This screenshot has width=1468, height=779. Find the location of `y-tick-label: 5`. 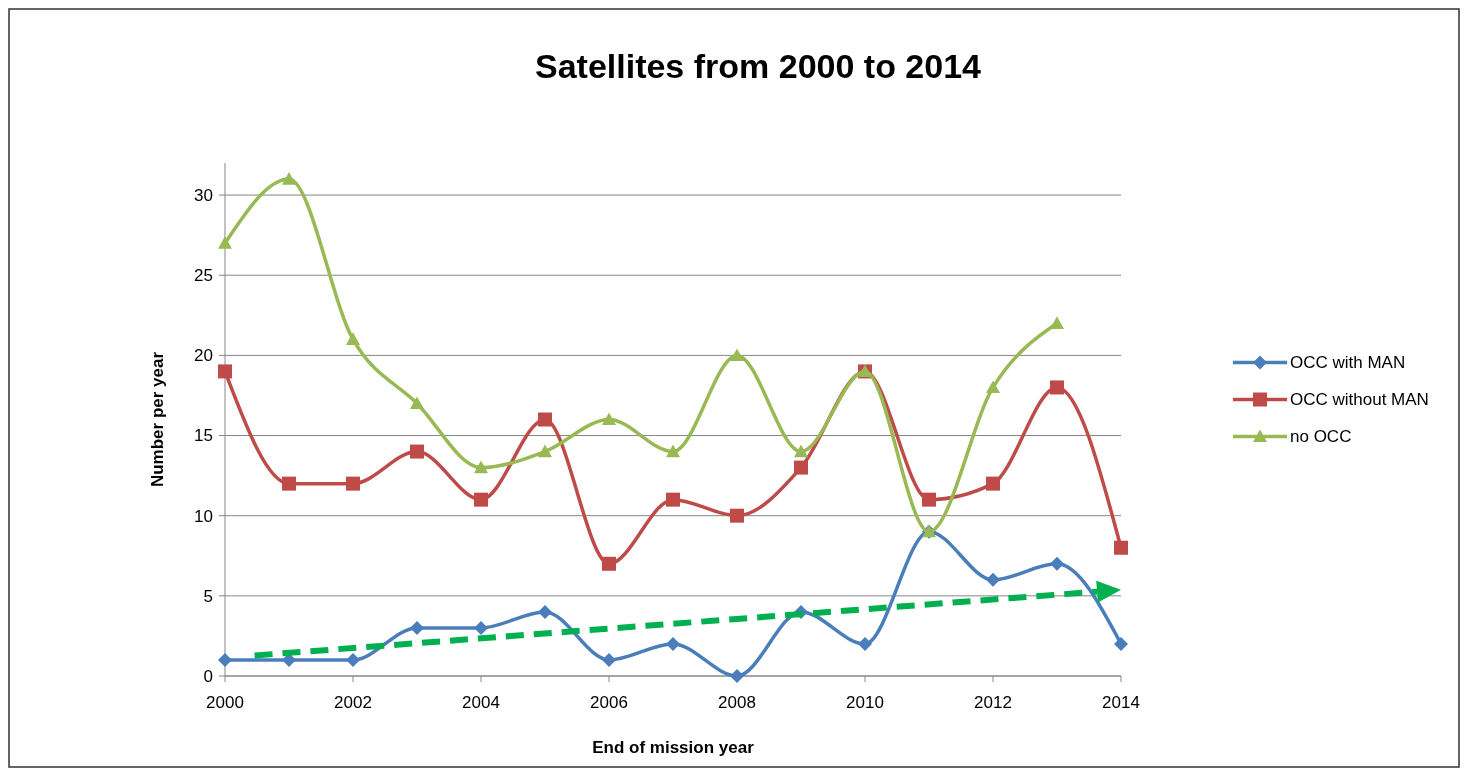

y-tick-label: 5 is located at coordinates (208, 596).